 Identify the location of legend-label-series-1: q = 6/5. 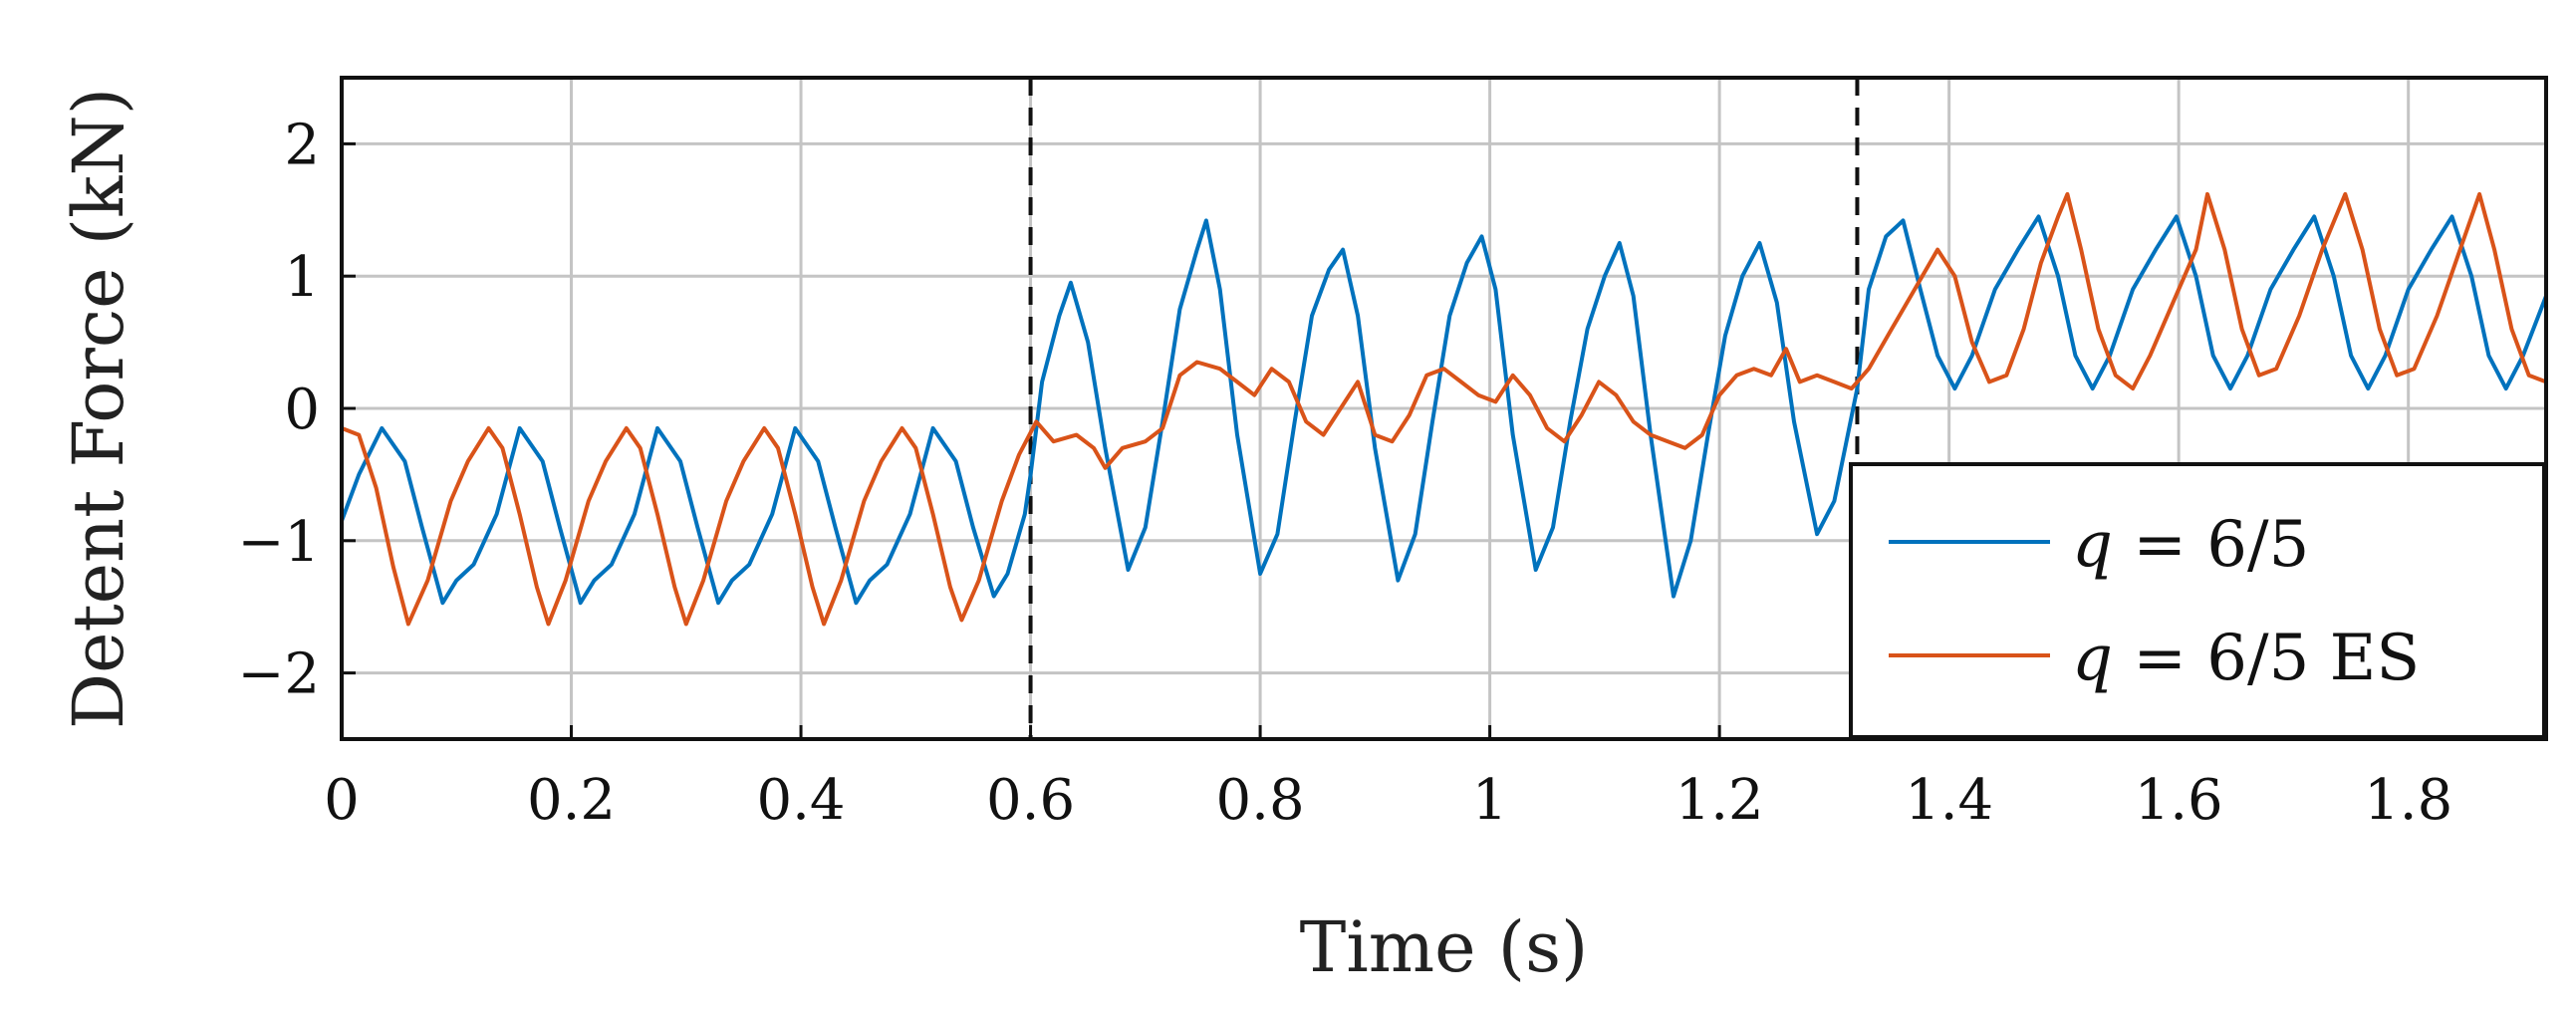
(2190, 545).